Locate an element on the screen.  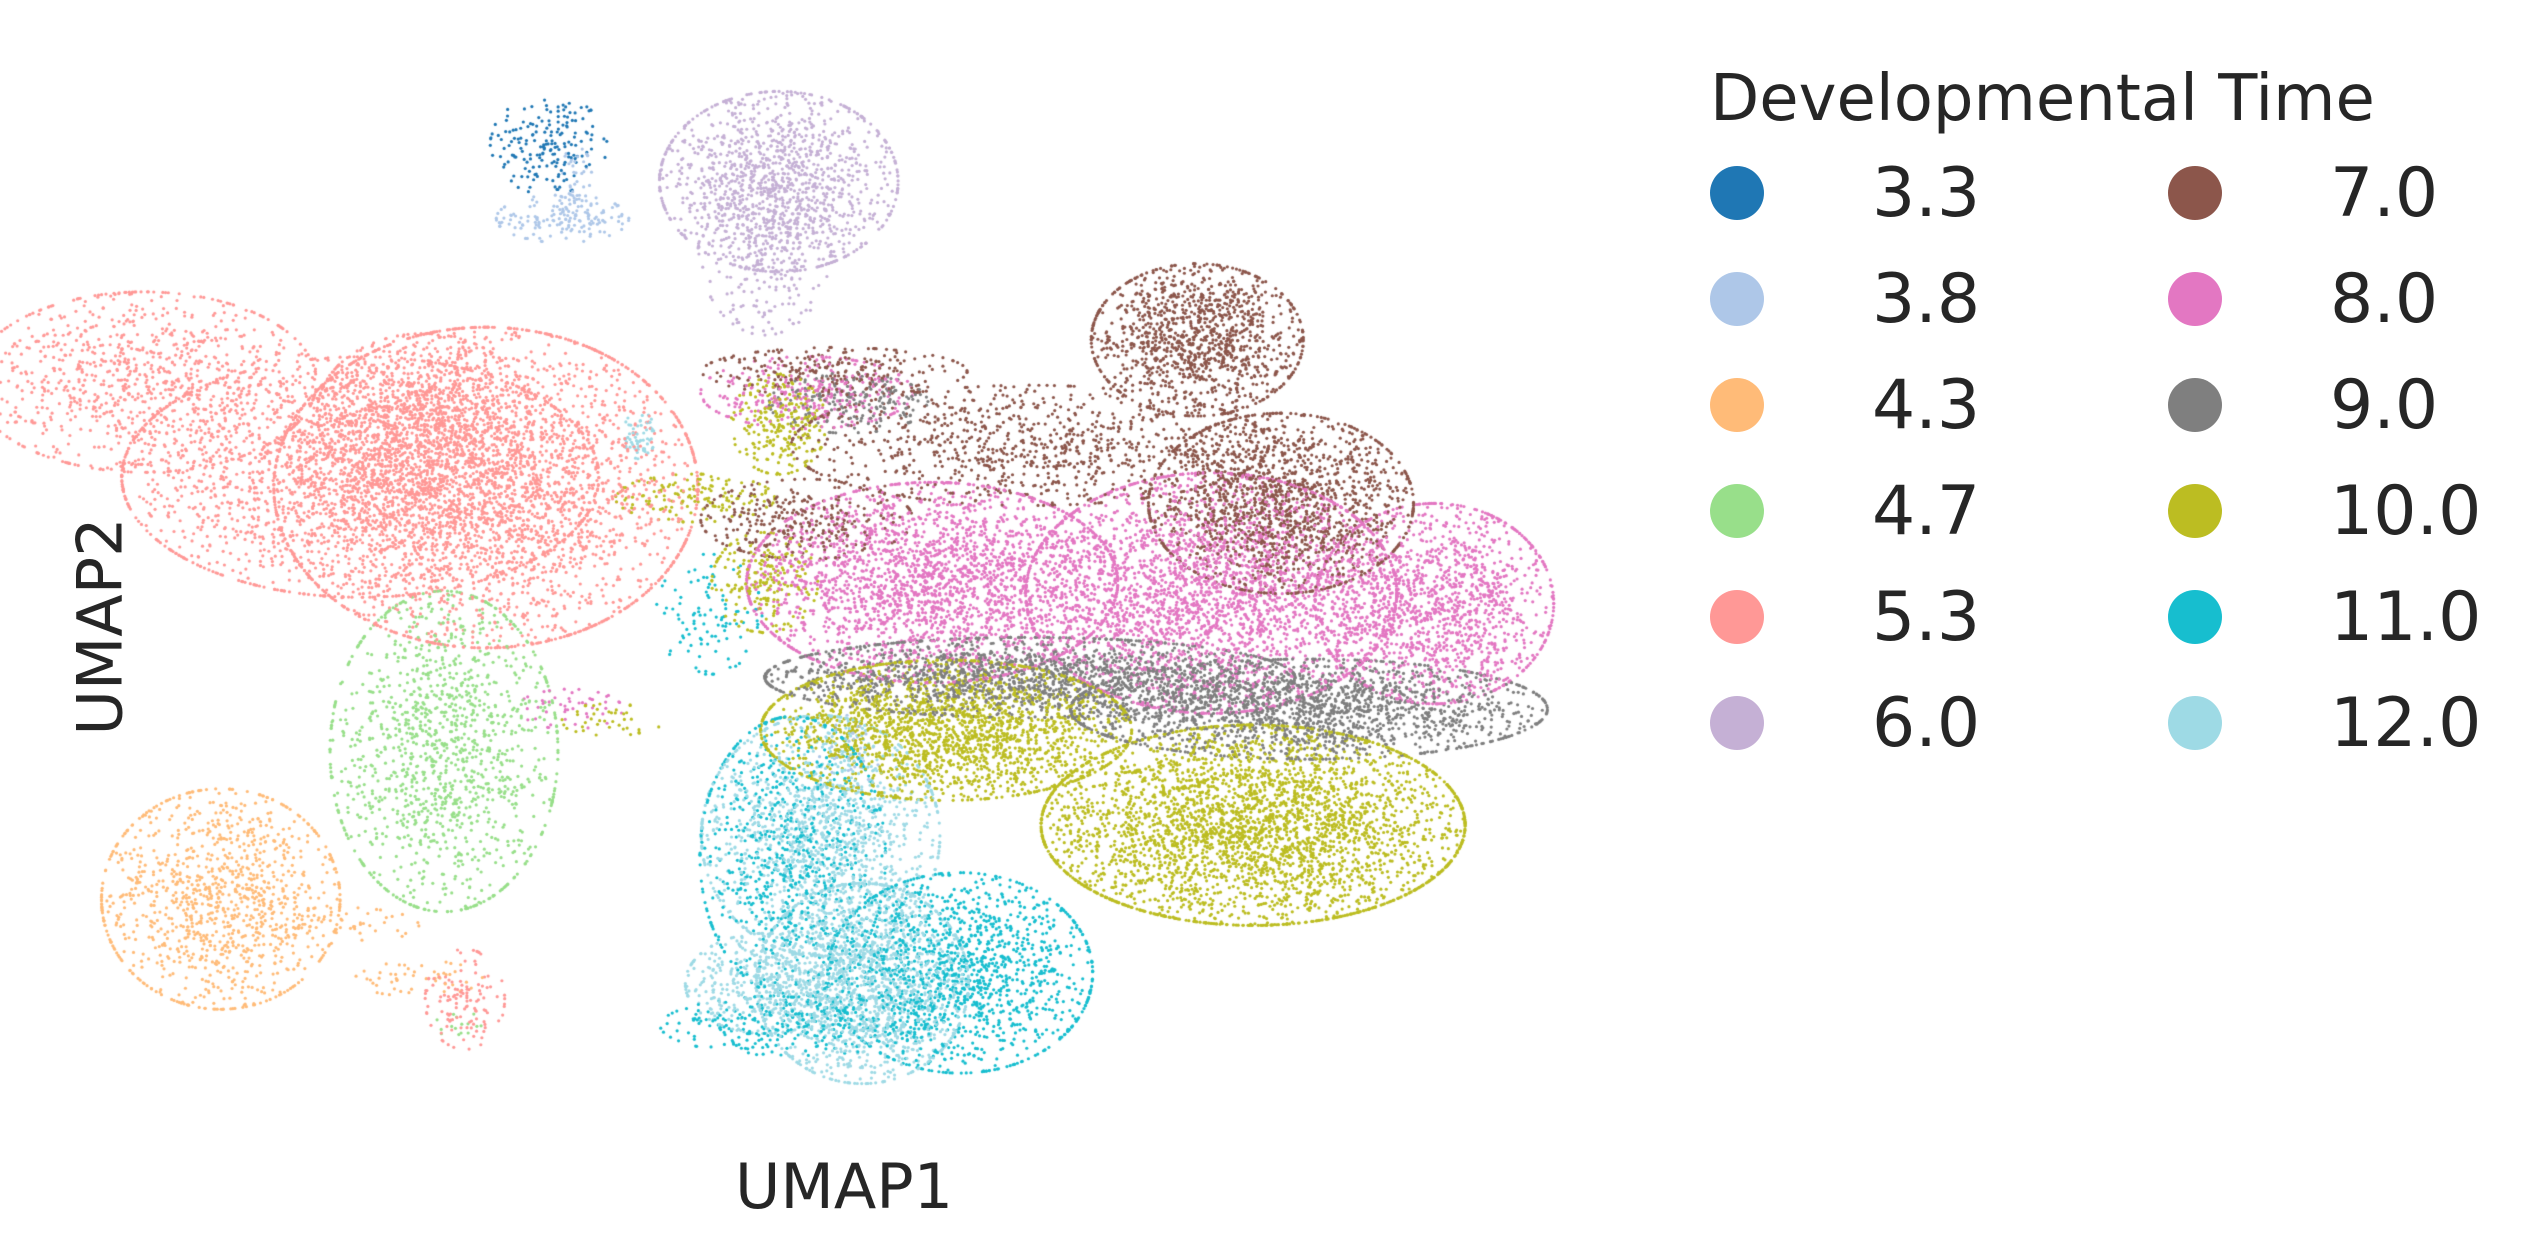
legend-label: 7.0 is located at coordinates (2384, 193).